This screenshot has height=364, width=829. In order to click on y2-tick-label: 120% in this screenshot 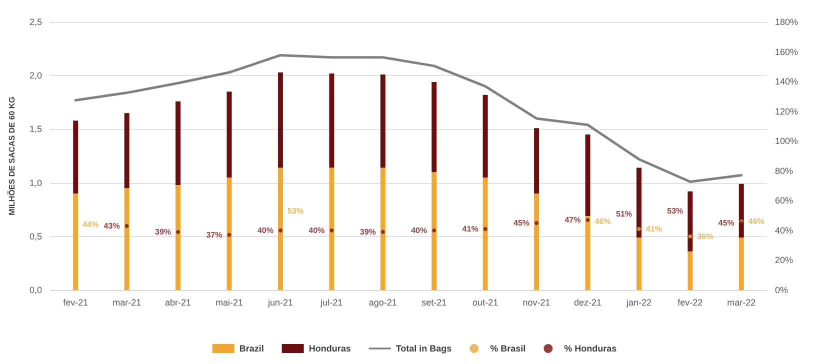, I will do `click(786, 111)`.